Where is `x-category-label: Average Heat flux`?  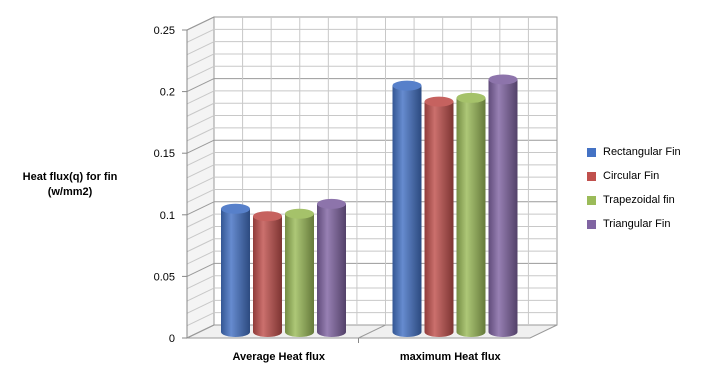 x-category-label: Average Heat flux is located at coordinates (278, 357).